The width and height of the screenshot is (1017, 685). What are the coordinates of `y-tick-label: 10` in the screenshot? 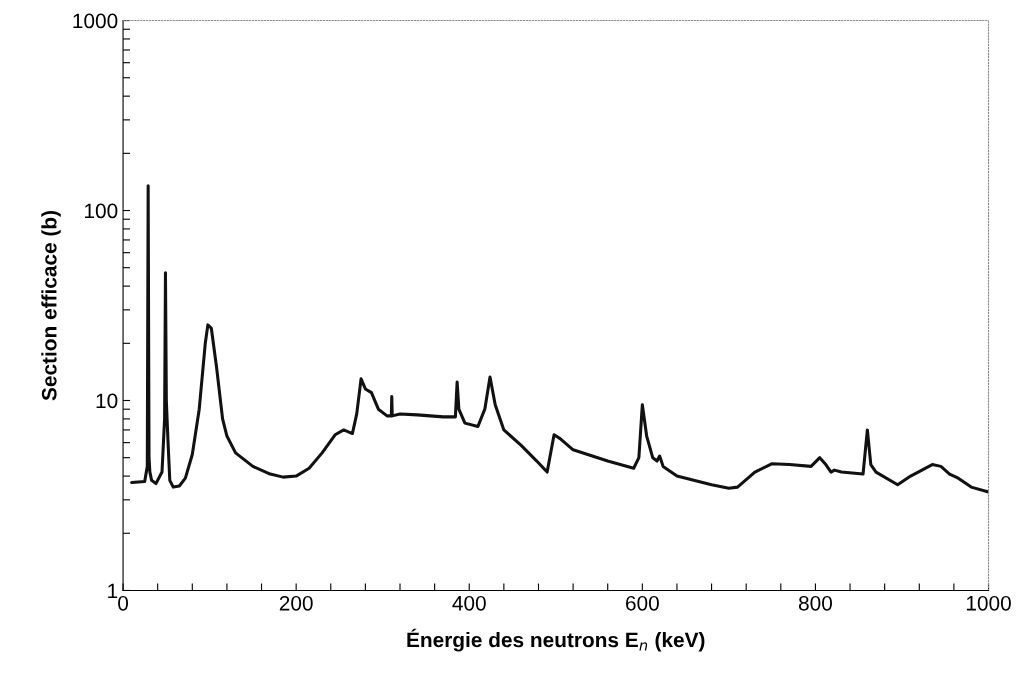 It's located at (107, 401).